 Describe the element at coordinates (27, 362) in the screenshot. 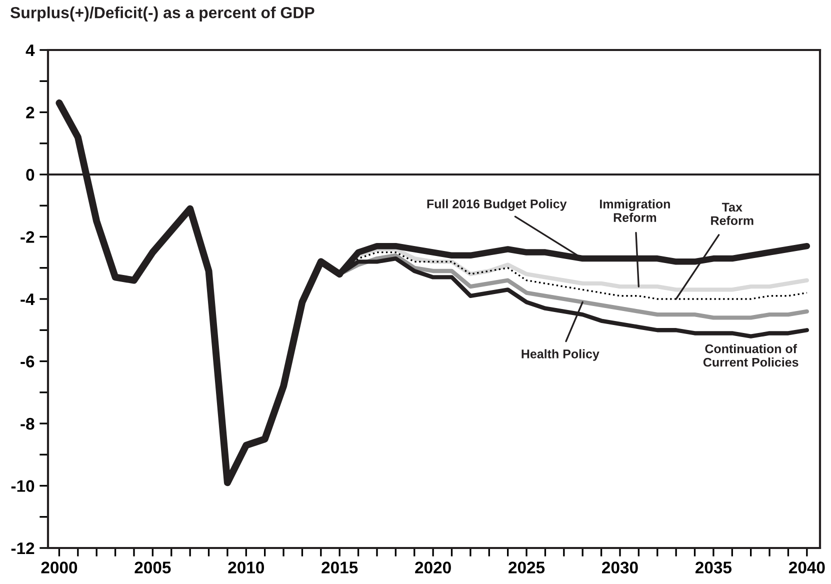

I see `y-tick-label: -6` at that location.